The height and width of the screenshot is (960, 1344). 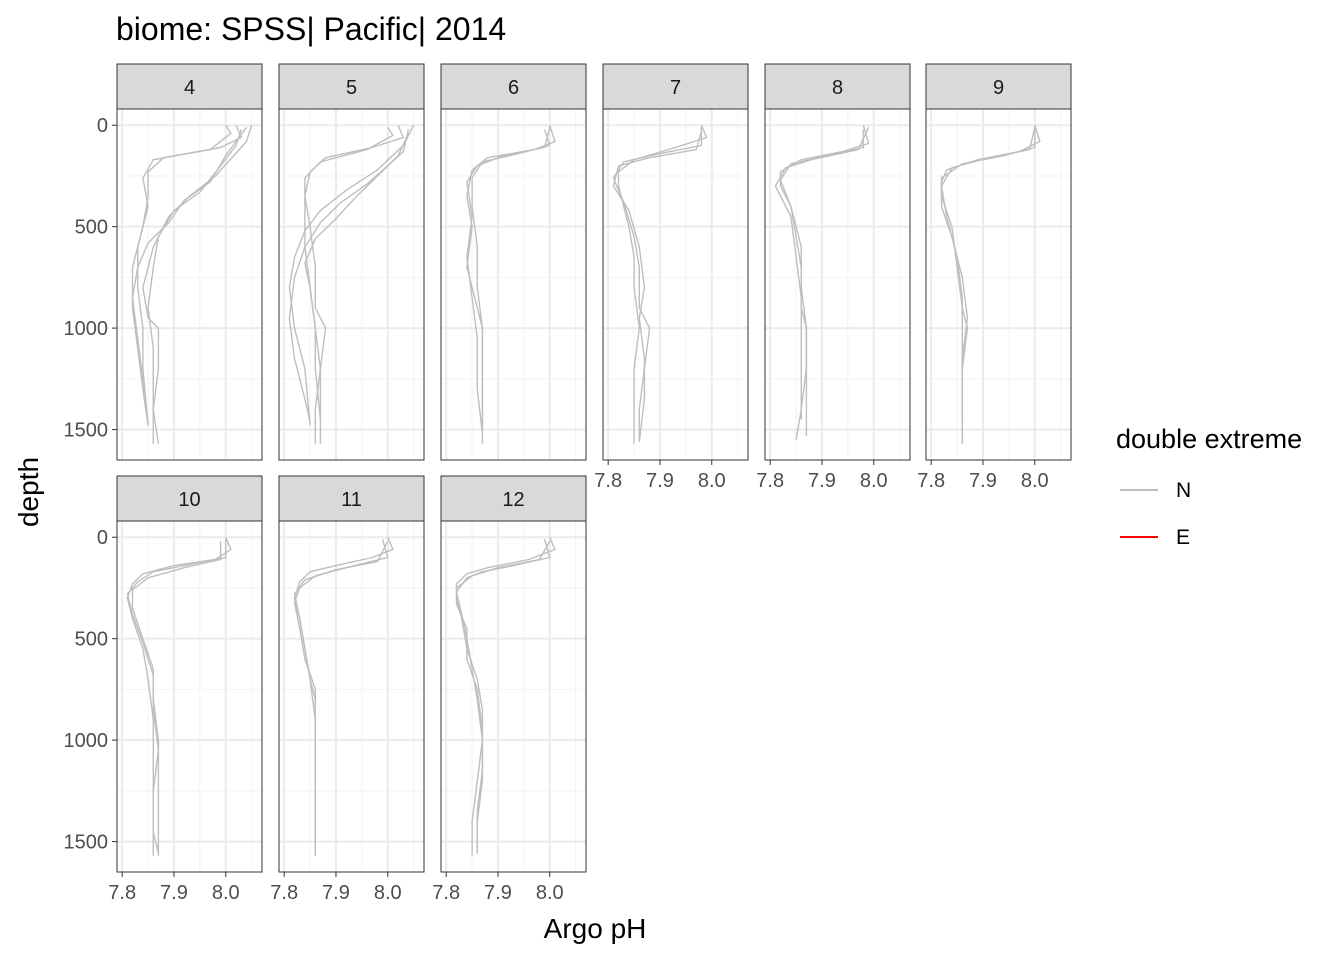 I want to click on facet-panel-12: 12 7.8 7.9 8.0, so click(x=509, y=689).